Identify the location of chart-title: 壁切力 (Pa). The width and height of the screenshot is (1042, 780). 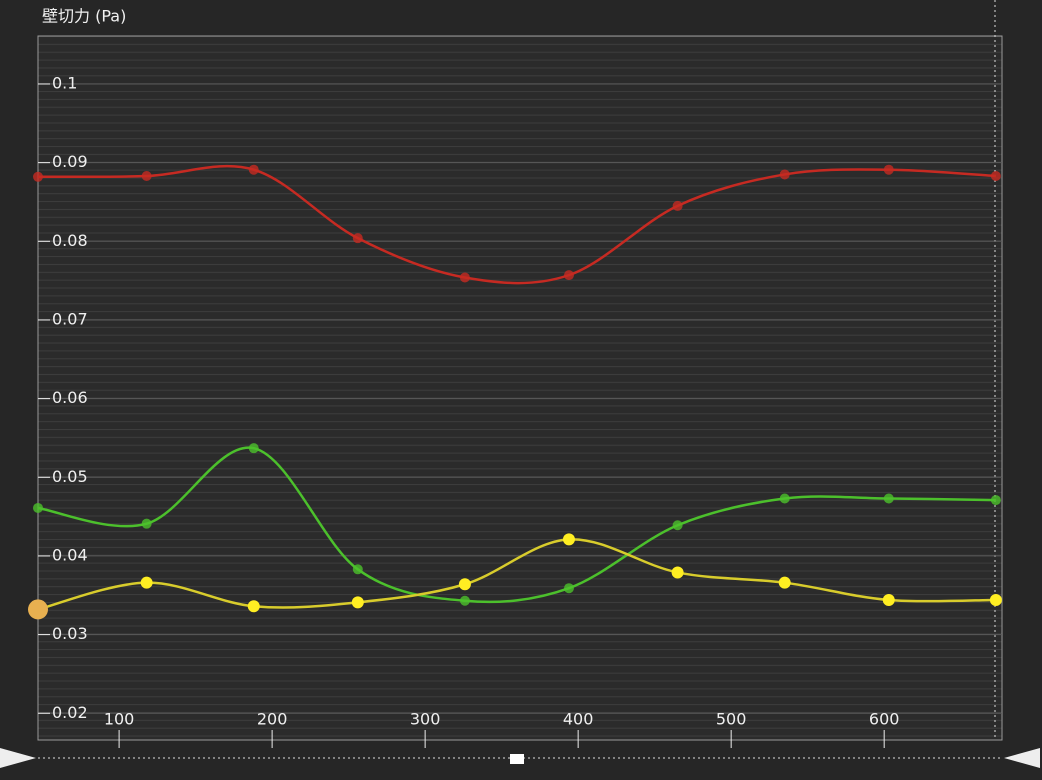
(84, 16).